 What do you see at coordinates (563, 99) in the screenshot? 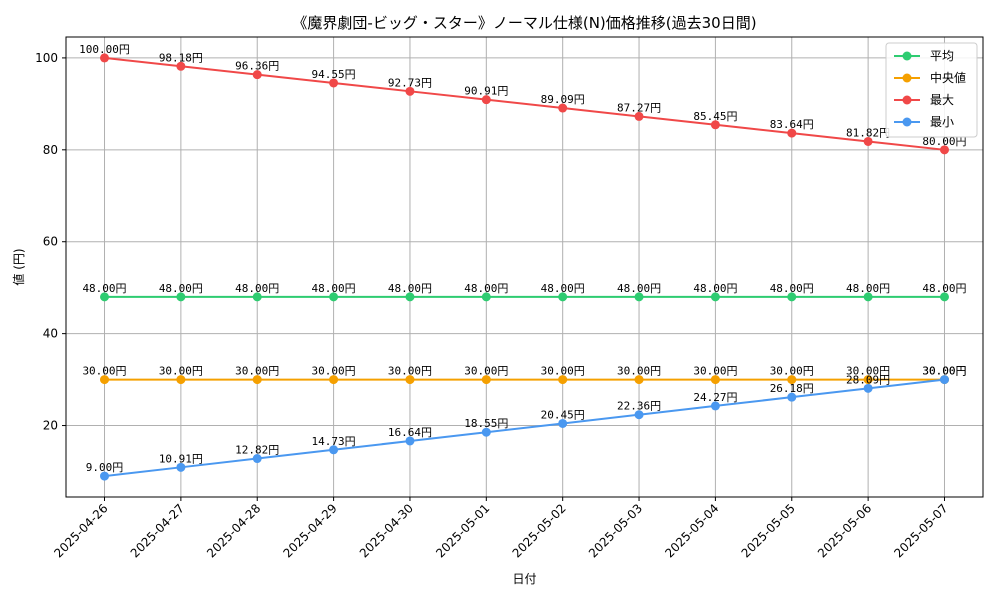
I see `data-label: 89.09円` at bounding box center [563, 99].